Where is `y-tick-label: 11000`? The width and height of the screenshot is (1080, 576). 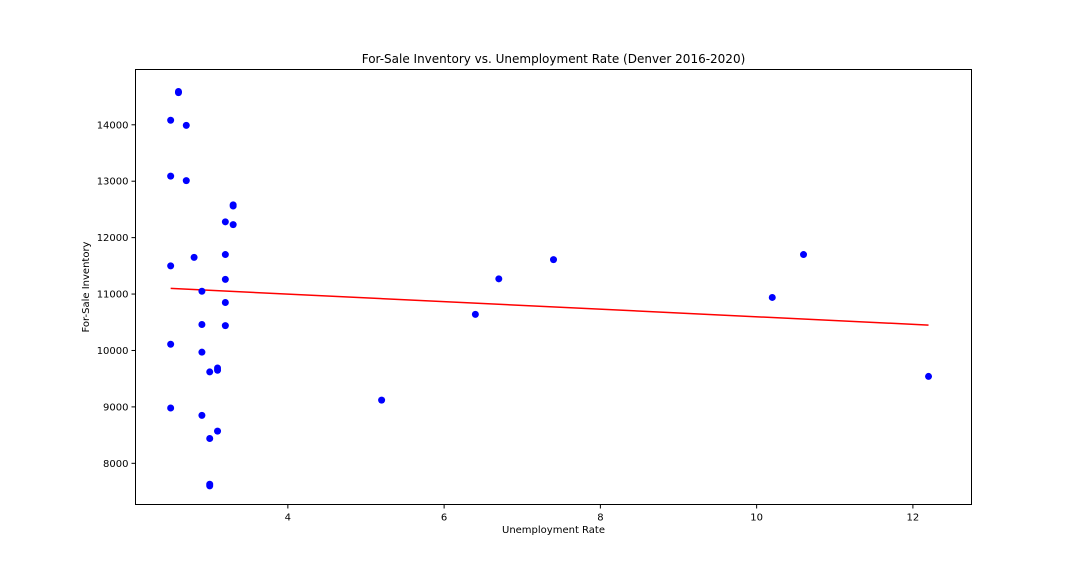
y-tick-label: 11000 is located at coordinates (113, 295).